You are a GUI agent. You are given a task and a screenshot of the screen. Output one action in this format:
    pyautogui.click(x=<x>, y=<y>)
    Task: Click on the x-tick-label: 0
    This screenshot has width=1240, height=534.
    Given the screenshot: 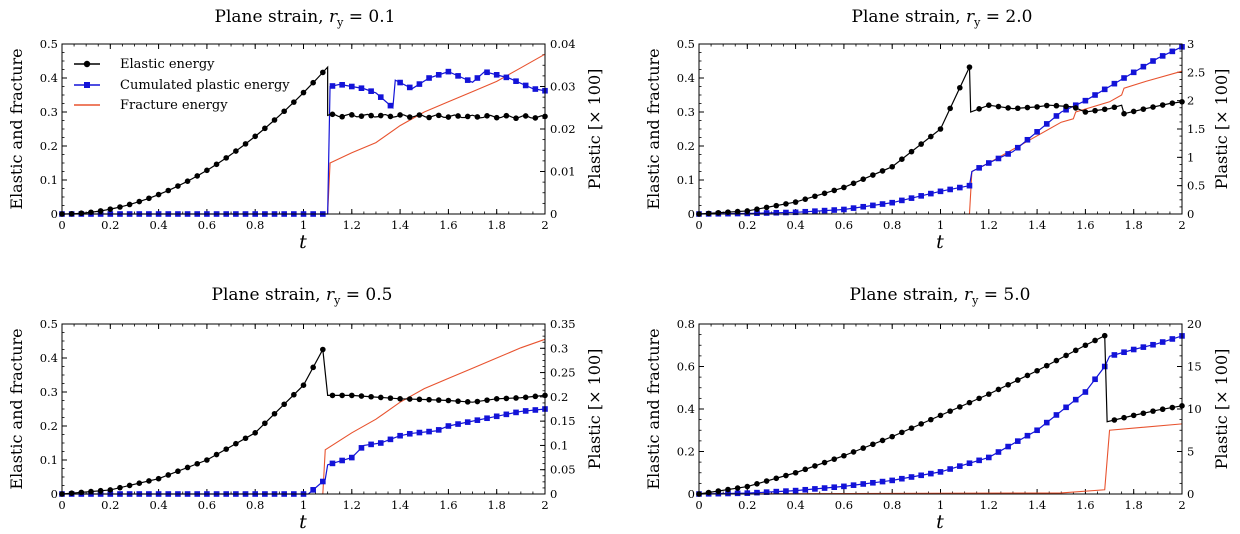 What is the action you would take?
    pyautogui.click(x=698, y=225)
    